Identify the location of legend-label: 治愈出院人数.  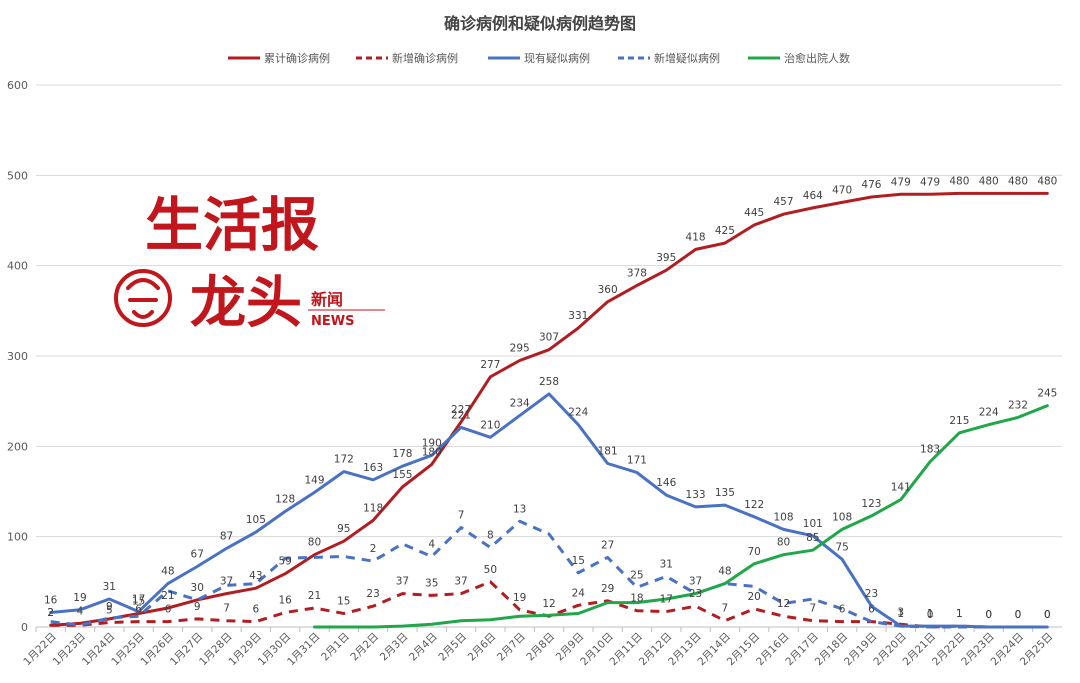
(817, 58).